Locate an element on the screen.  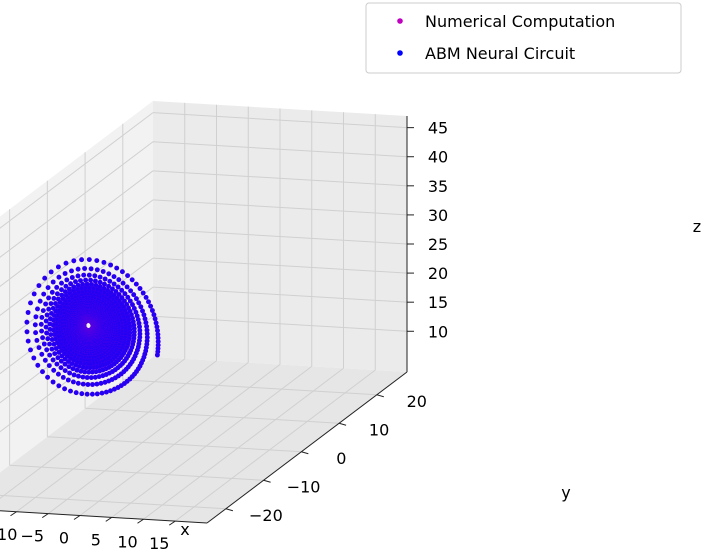
legend-label-numerical: Numerical Computation is located at coordinates (520, 21).